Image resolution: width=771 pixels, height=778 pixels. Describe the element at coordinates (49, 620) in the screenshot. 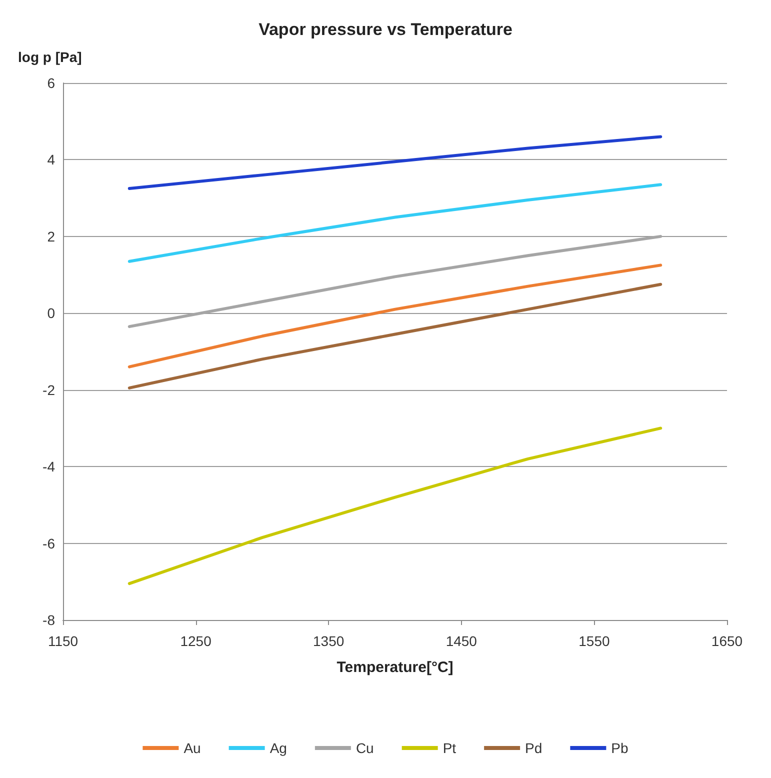

I see `y-tick-label: -8` at that location.